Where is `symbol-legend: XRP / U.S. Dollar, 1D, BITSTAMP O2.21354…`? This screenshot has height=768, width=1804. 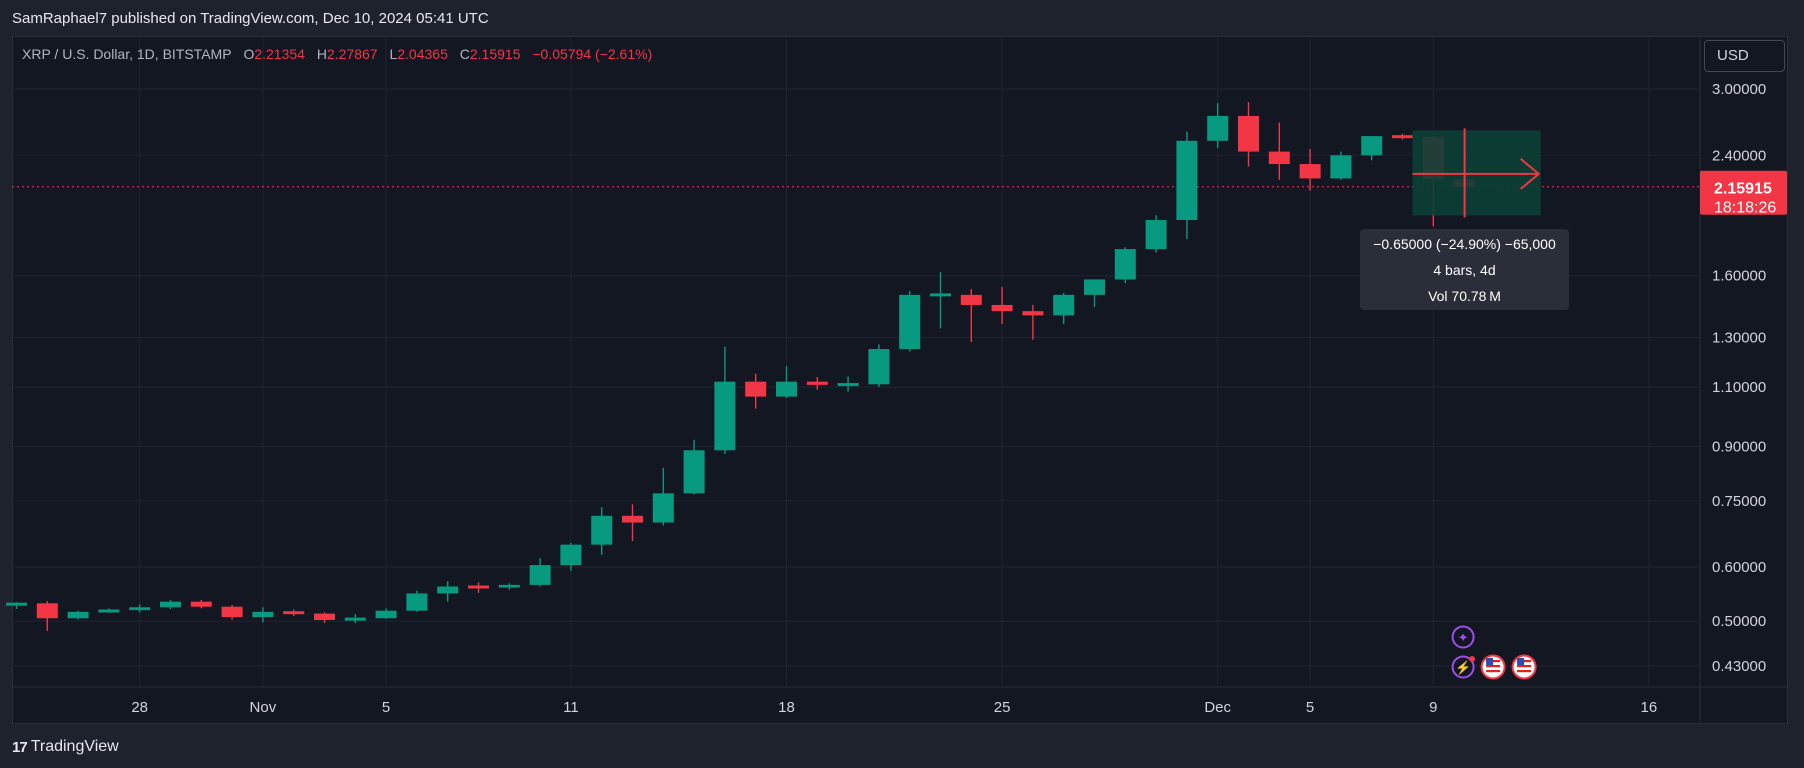 symbol-legend: XRP / U.S. Dollar, 1D, BITSTAMP O2.21354… is located at coordinates (341, 54).